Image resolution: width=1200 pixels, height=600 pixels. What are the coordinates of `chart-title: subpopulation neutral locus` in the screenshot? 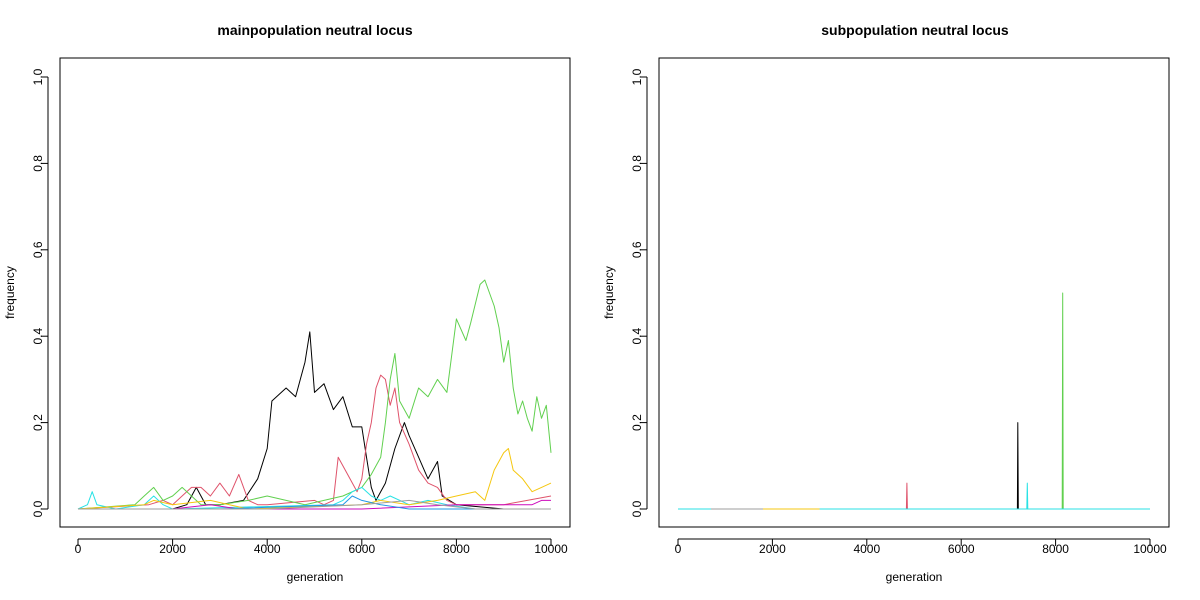 It's located at (915, 30).